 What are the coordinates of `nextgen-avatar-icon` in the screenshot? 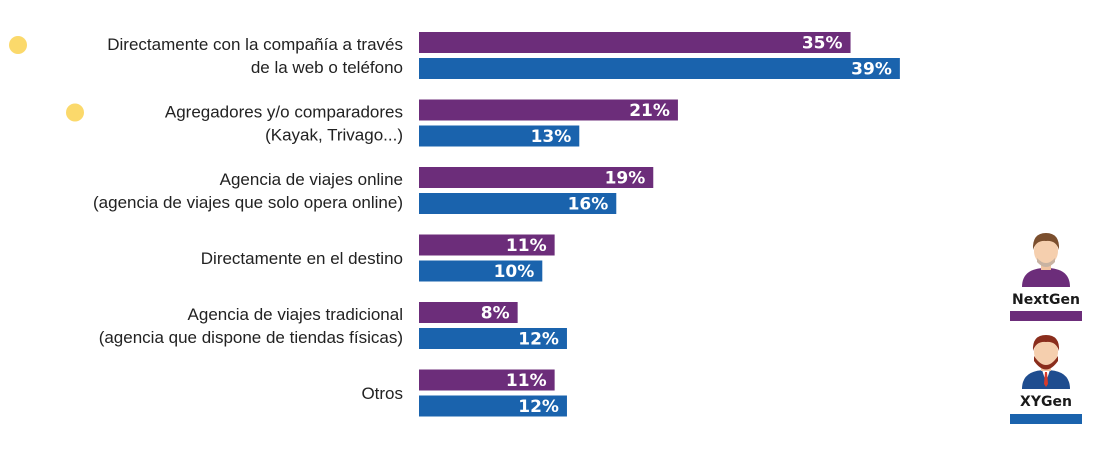 It's located at (1046, 260).